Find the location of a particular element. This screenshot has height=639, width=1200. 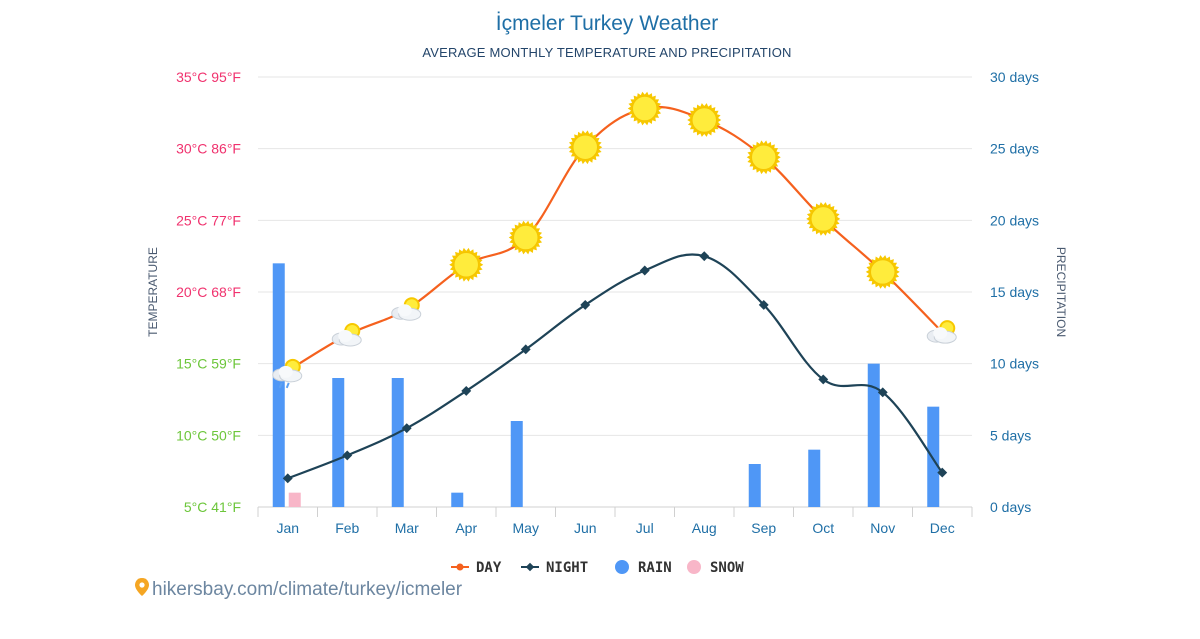

source-url: hikersbay.com/climate/turkey/icmeler is located at coordinates (307, 589).